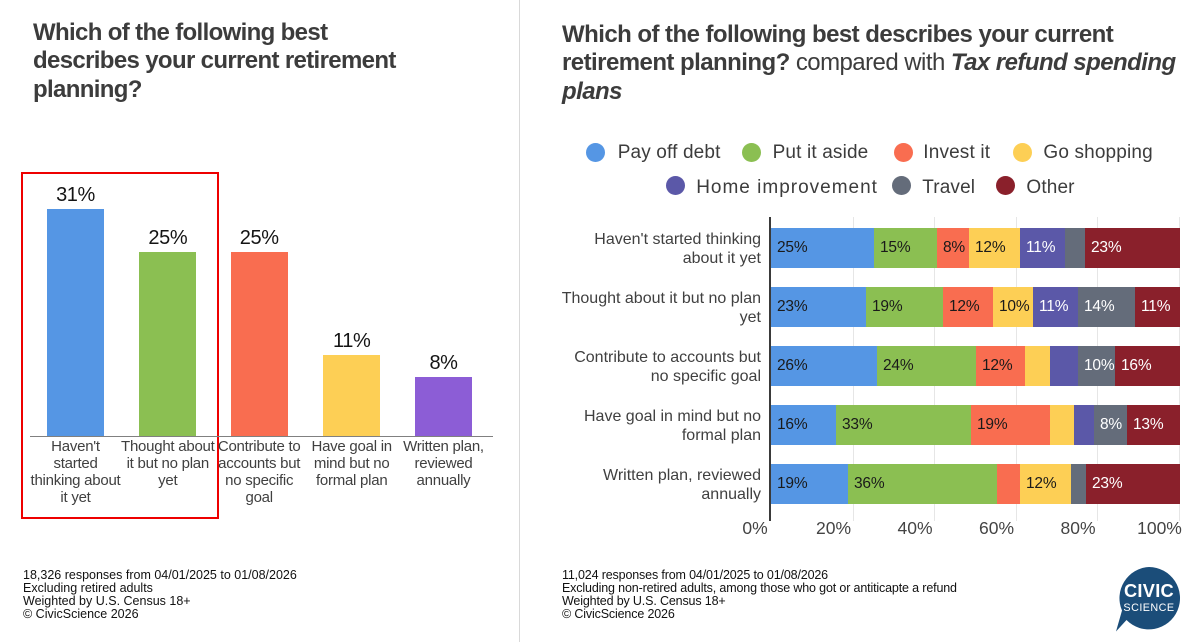 The height and width of the screenshot is (642, 1202). What do you see at coordinates (1149, 591) in the screenshot?
I see `svg-text: CIVIC` at bounding box center [1149, 591].